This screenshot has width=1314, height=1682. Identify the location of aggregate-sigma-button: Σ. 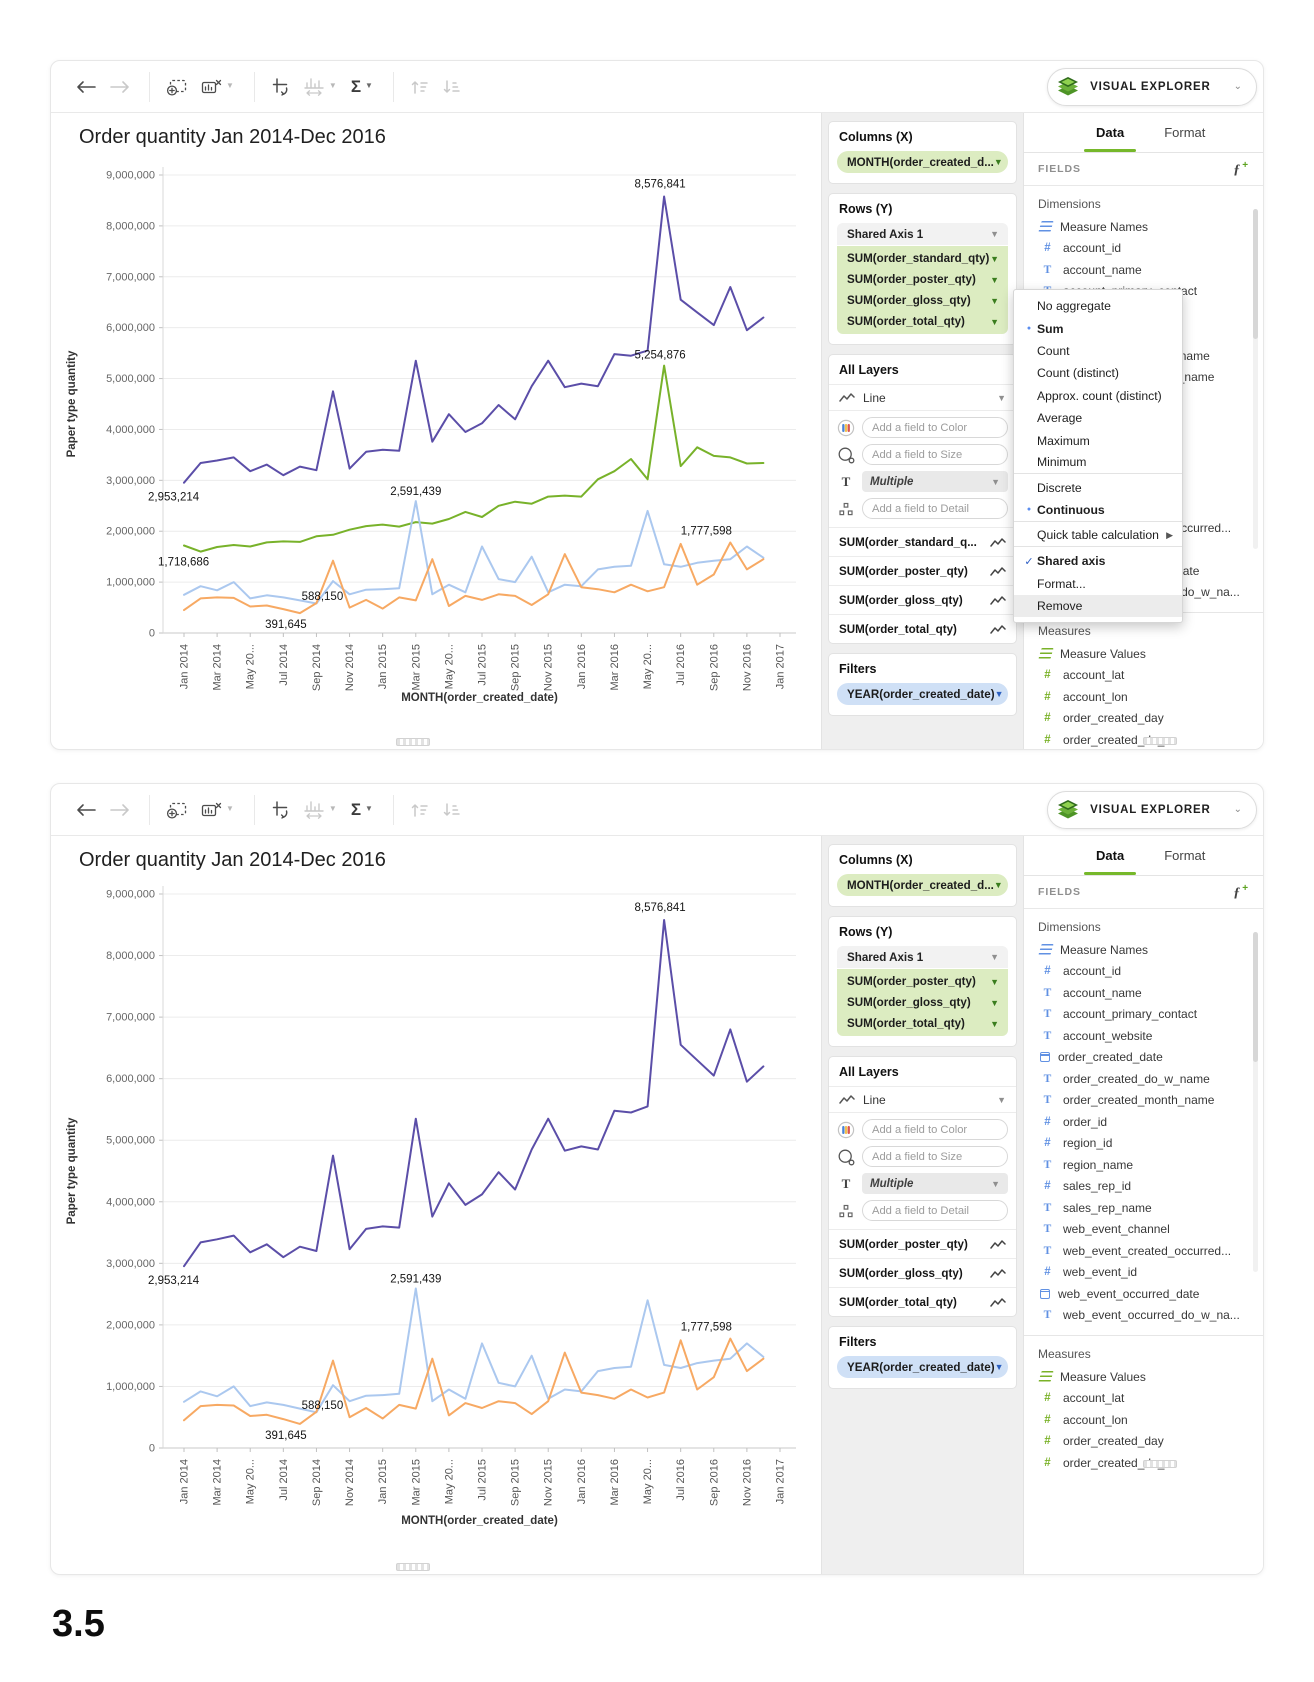
(356, 810).